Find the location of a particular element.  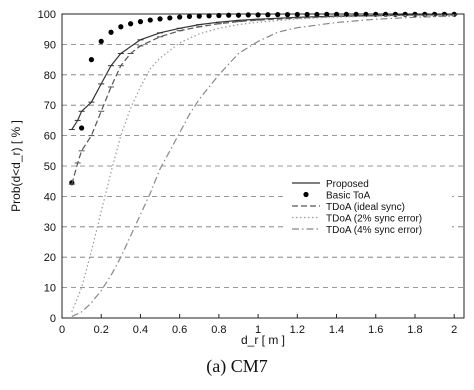

legend-label: Proposed is located at coordinates (347, 184).